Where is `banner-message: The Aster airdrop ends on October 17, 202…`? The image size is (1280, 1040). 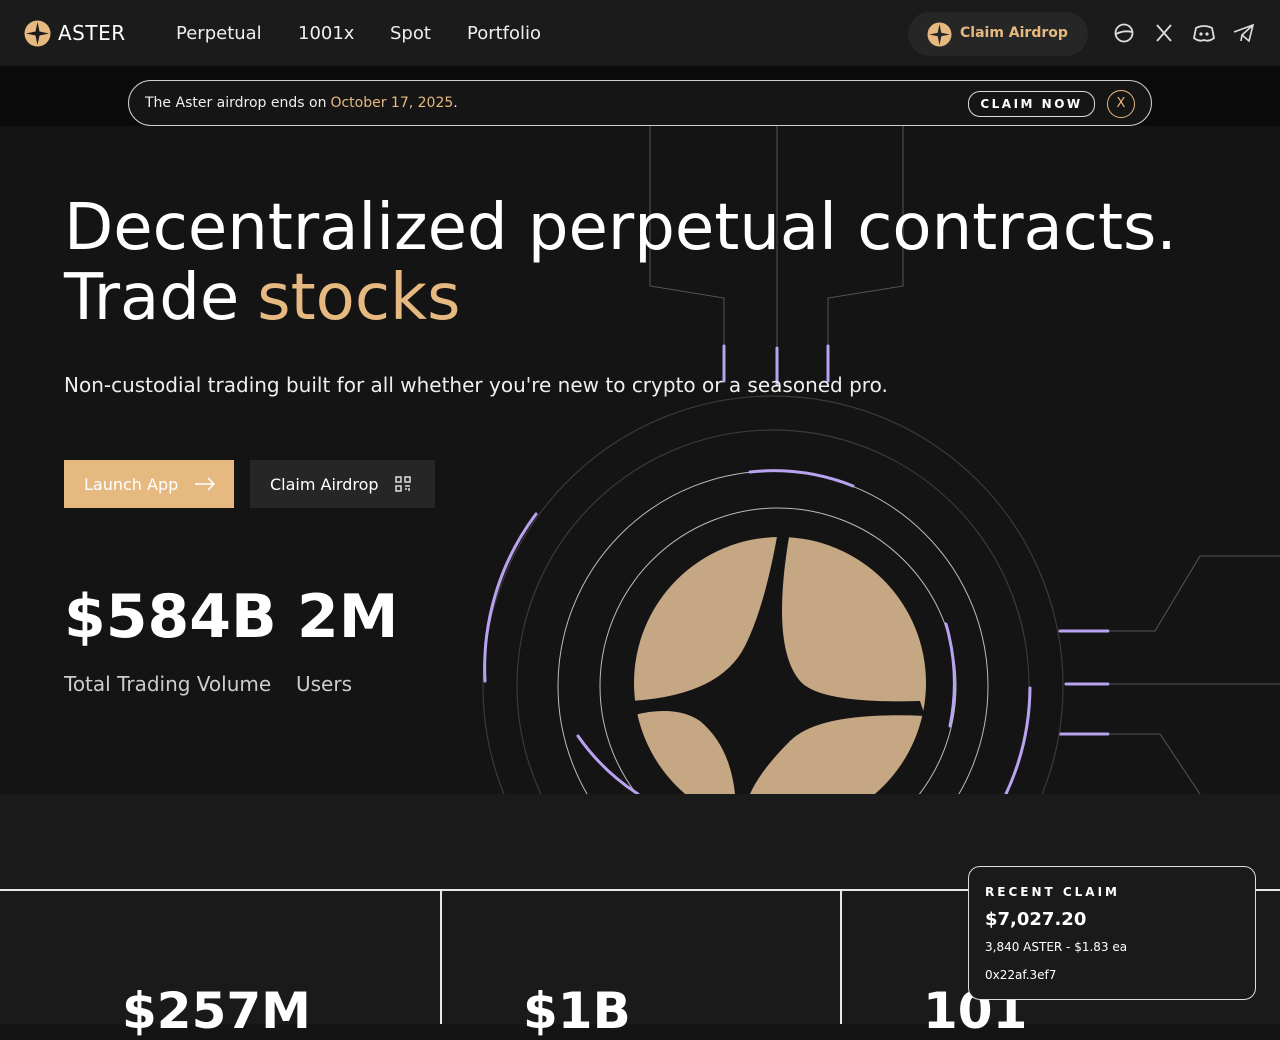
banner-message: The Aster airdrop ends on October 17, 202… is located at coordinates (301, 103).